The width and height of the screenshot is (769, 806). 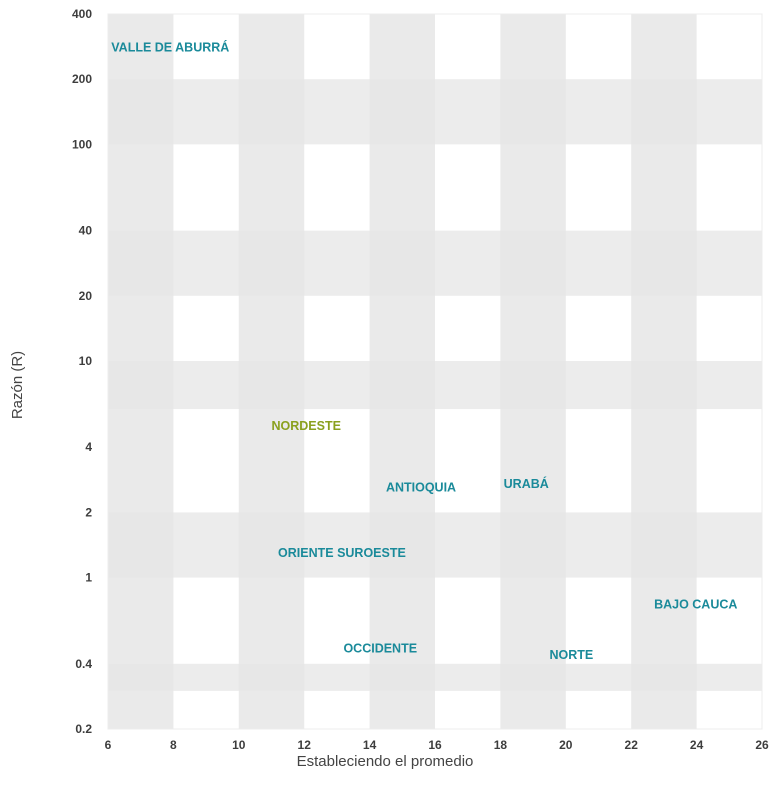 I want to click on y-tick-label: 4, so click(x=88, y=447).